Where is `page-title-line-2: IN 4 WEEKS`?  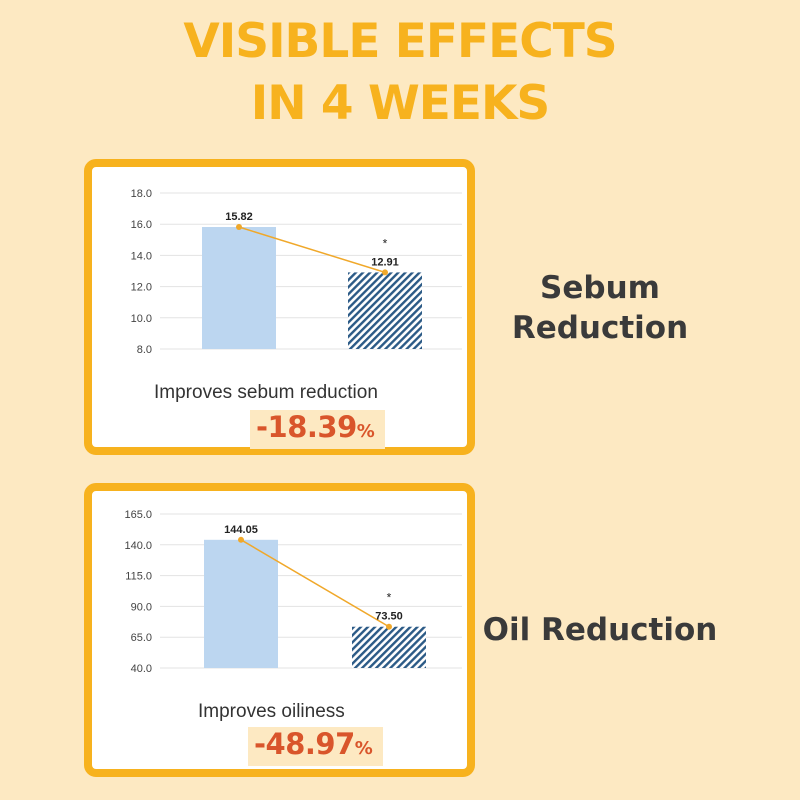 page-title-line-2: IN 4 WEEKS is located at coordinates (400, 103).